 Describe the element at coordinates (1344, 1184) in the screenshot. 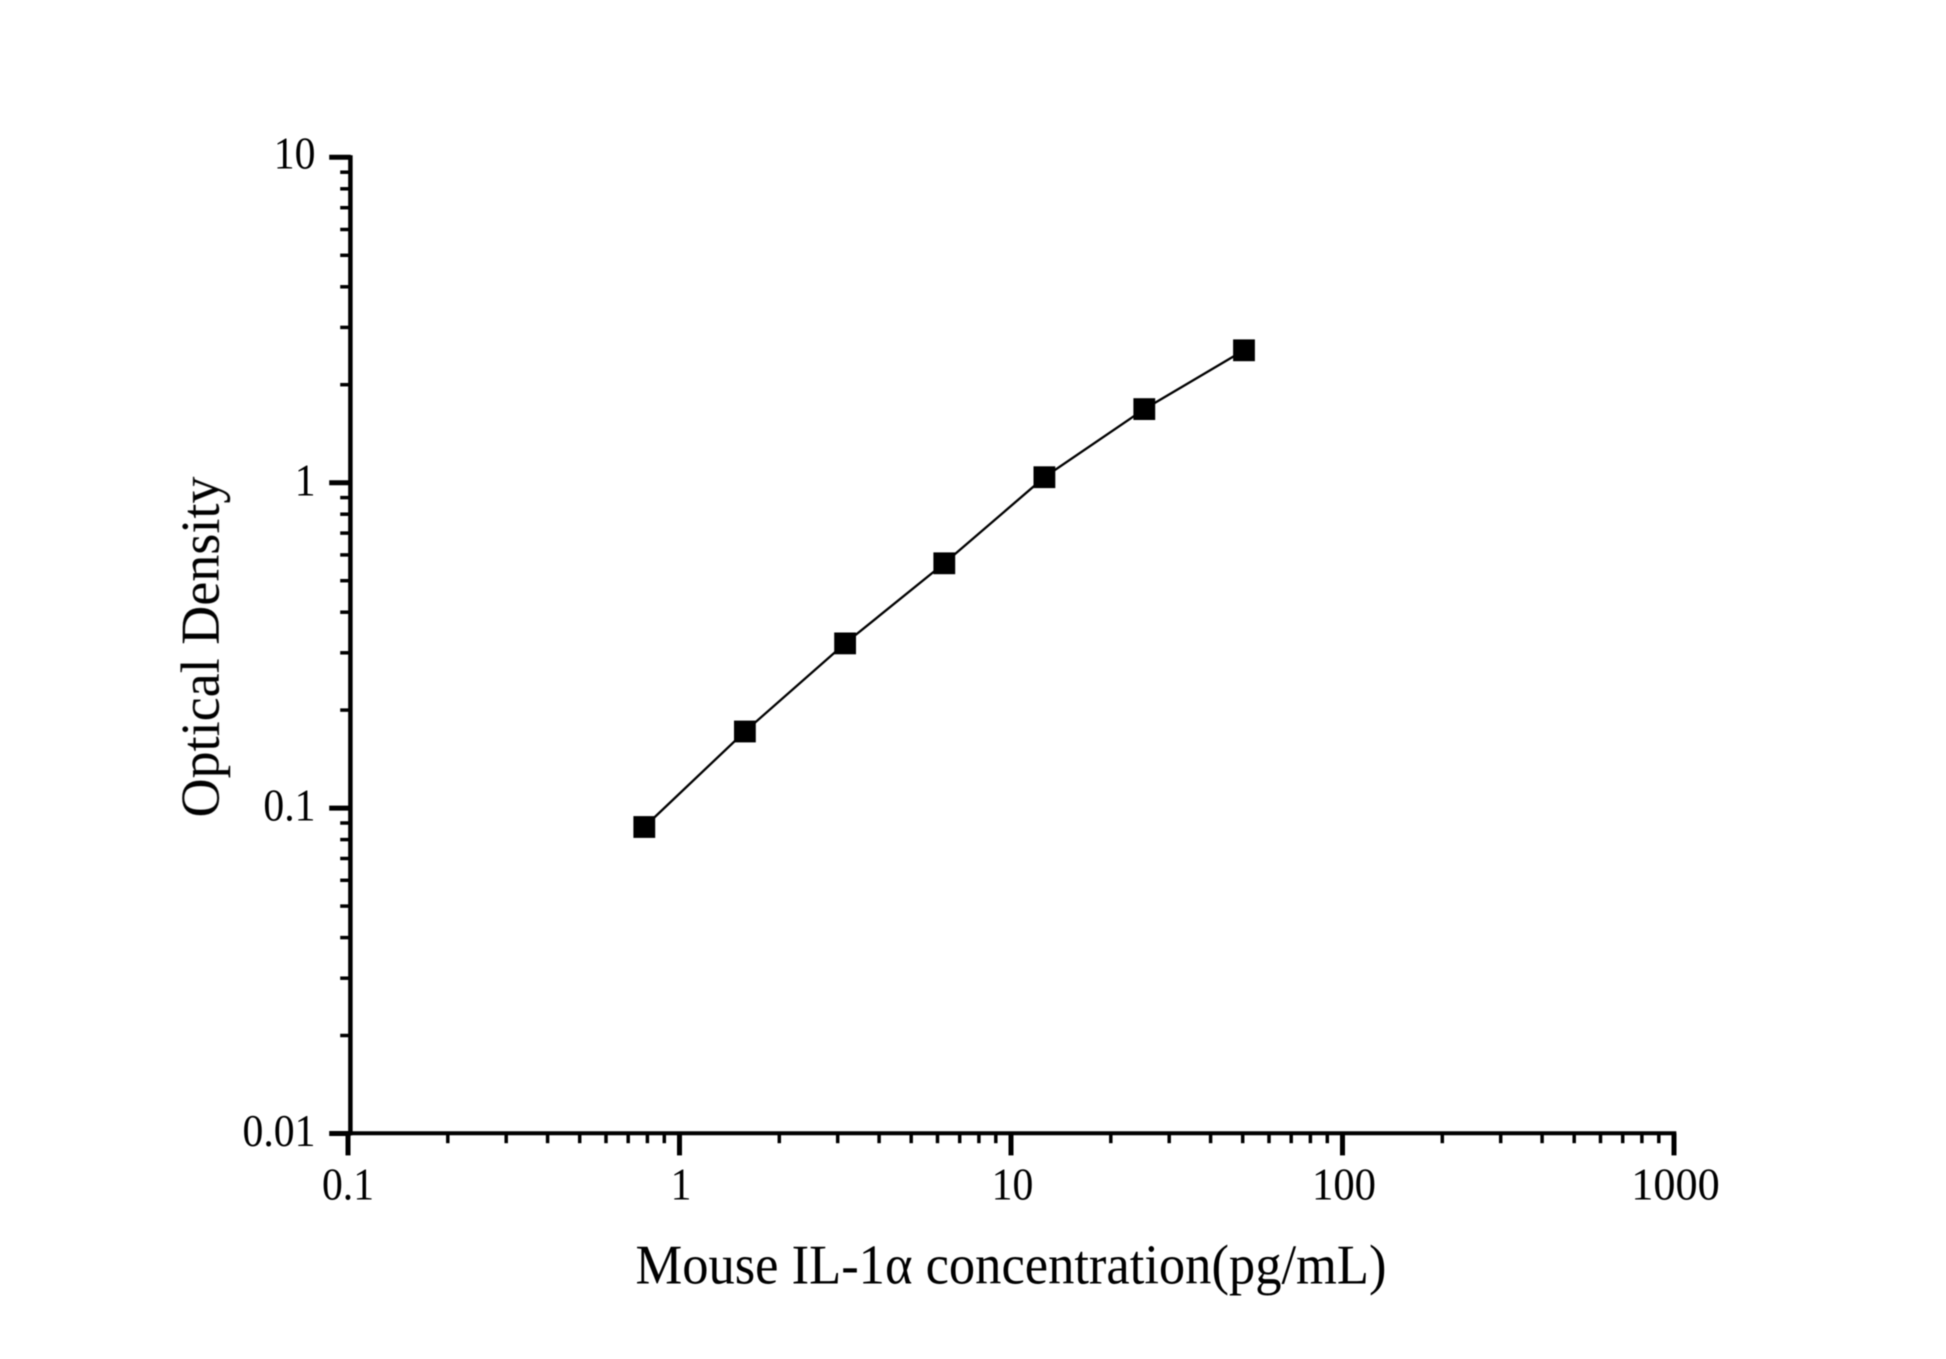

I see `svg-text: 100` at that location.